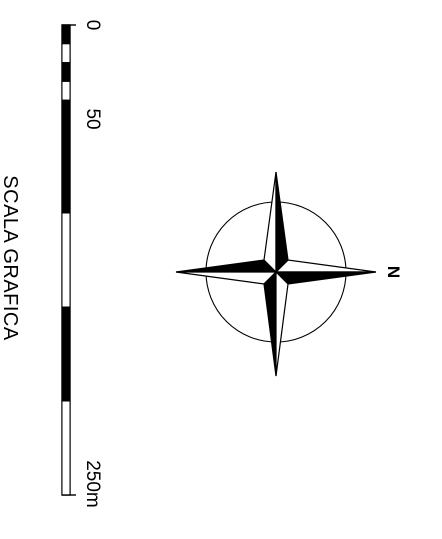  What do you see at coordinates (270, 323) in the screenshot?
I see `compass-down-arm-black` at bounding box center [270, 323].